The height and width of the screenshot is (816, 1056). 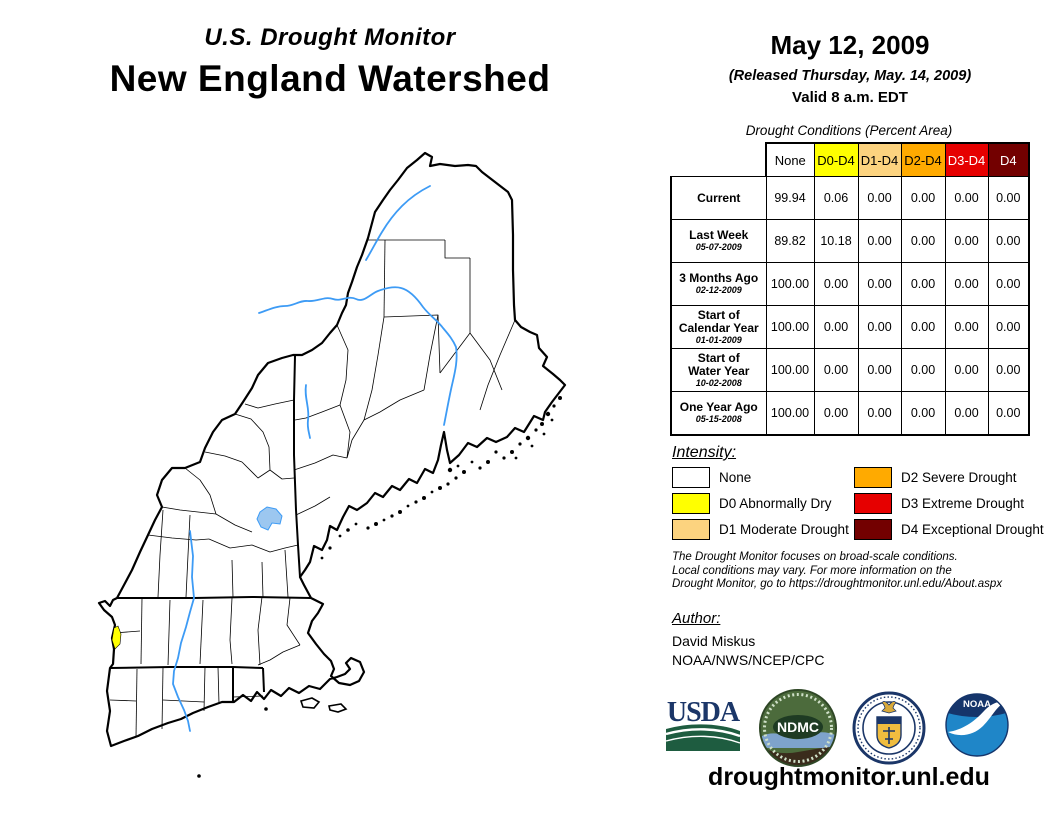 I want to click on border-rhodeisland-massachusetts, so click(x=263, y=680).